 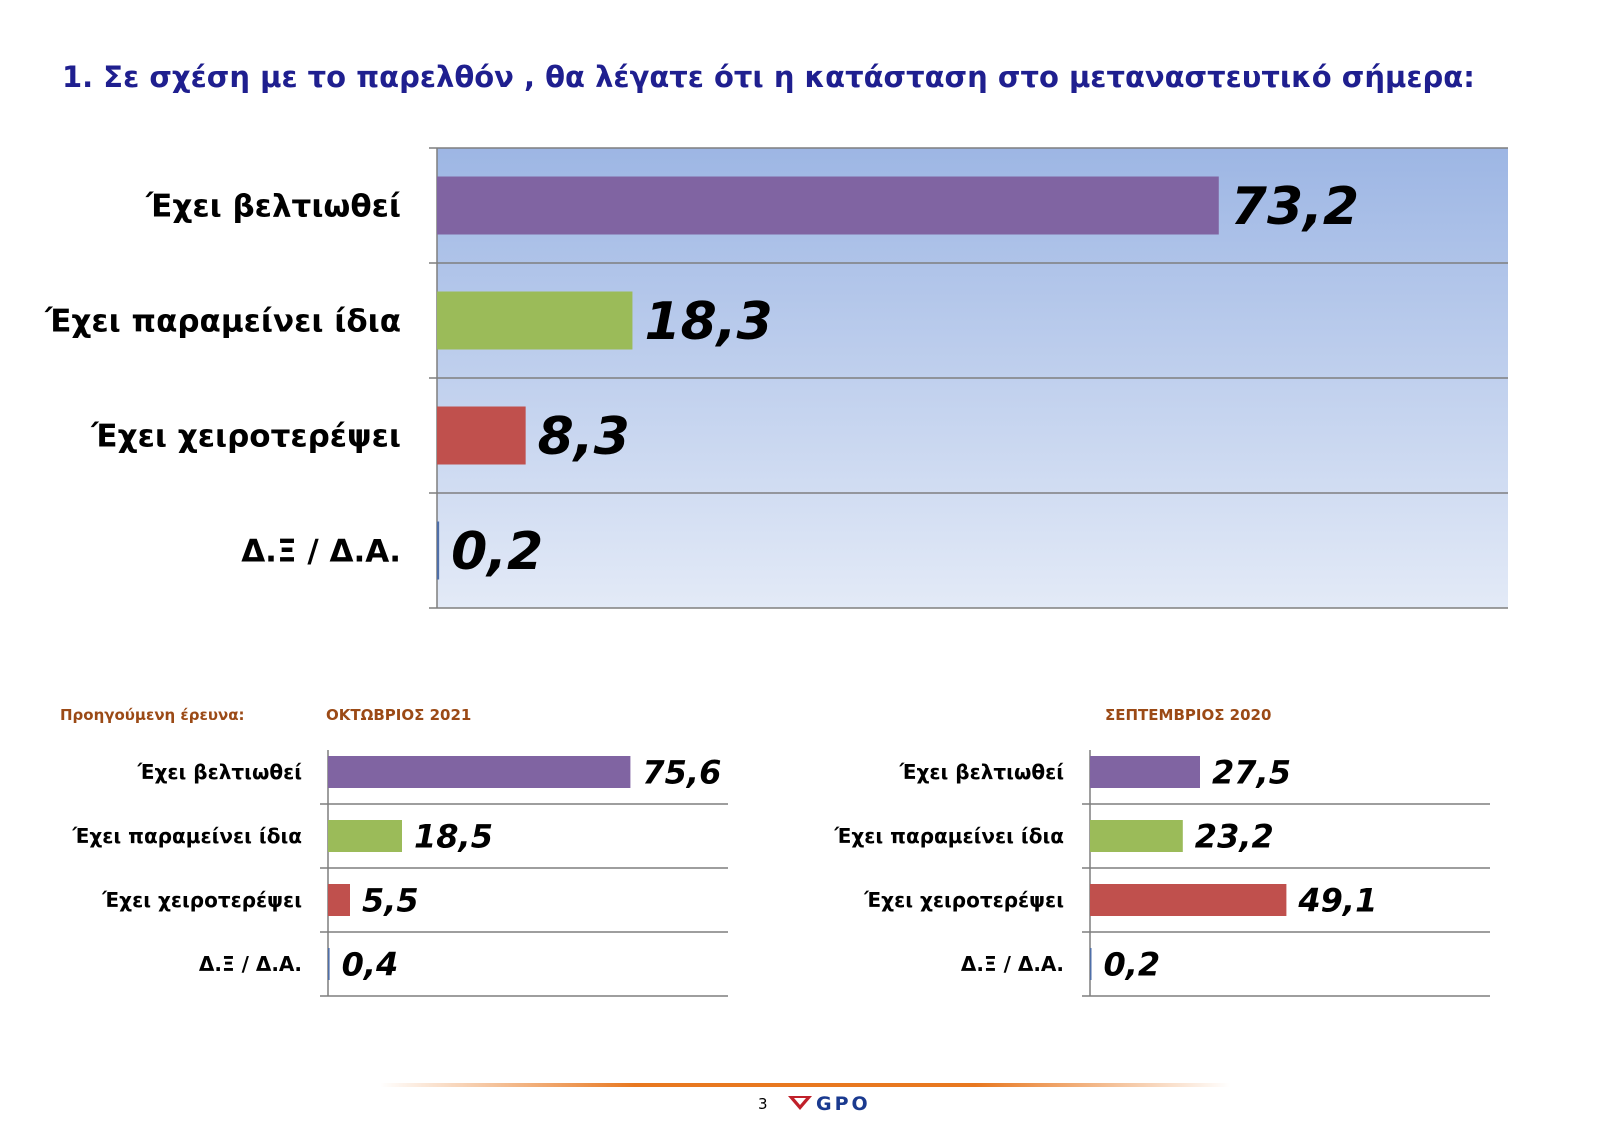 I want to click on chart2-value-label-same: 23,2, so click(x=1234, y=837).